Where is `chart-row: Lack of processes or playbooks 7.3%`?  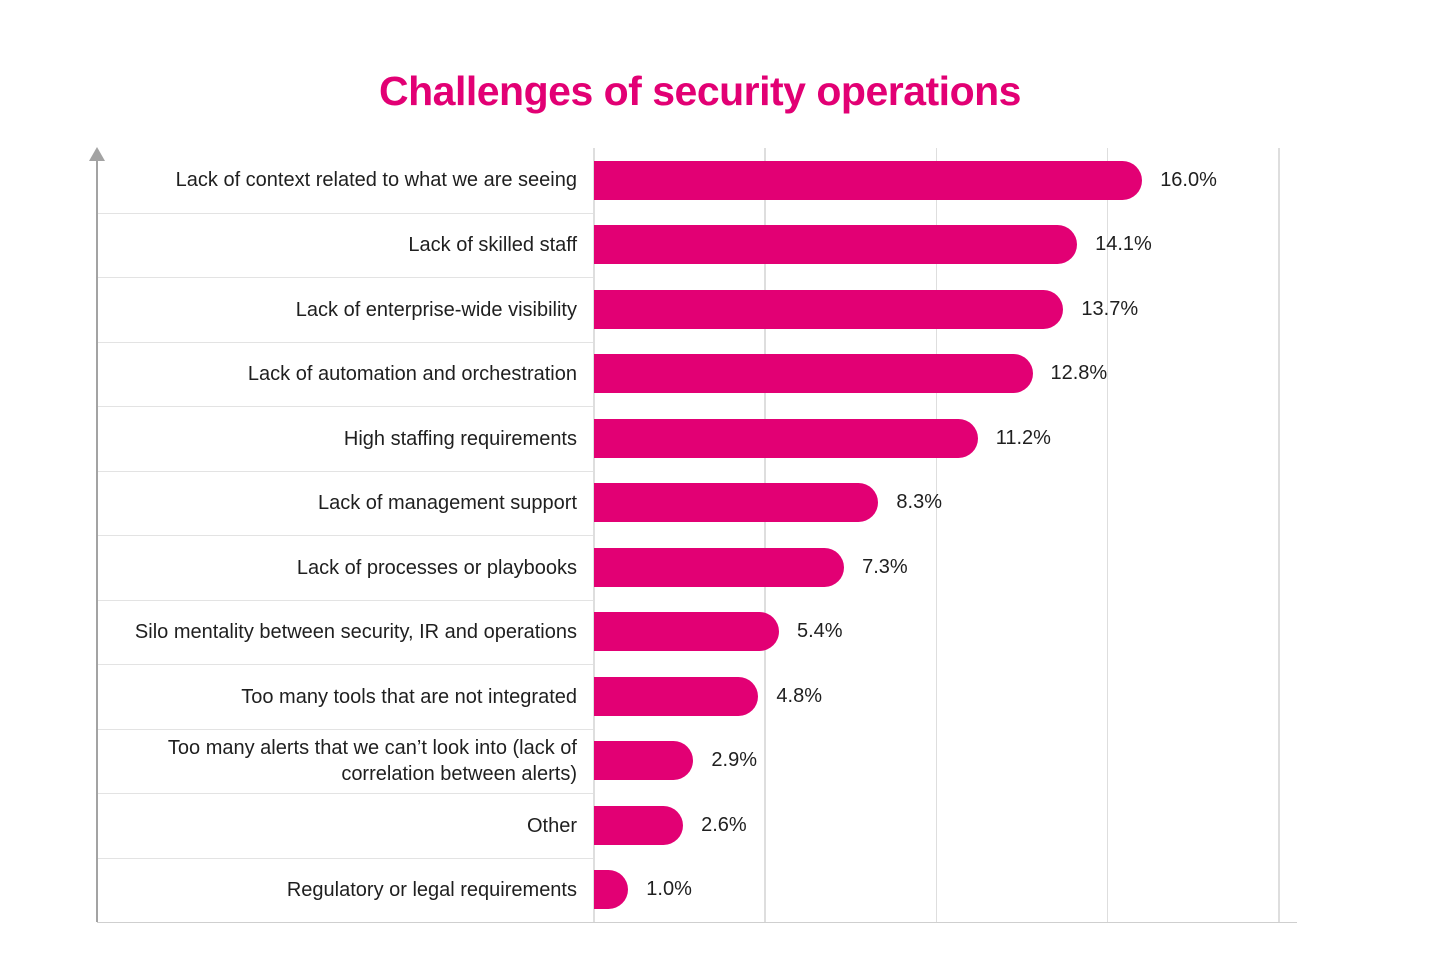
chart-row: Lack of processes or playbooks 7.3% is located at coordinates (697, 567).